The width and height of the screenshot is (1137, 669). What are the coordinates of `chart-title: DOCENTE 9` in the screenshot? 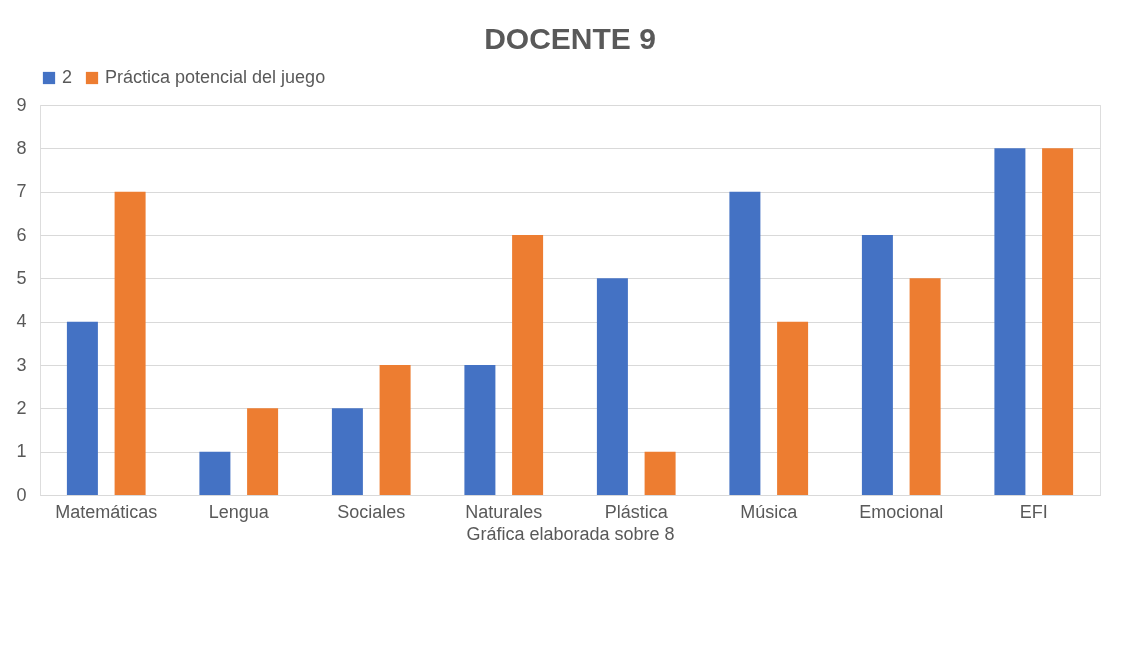 It's located at (570, 38).